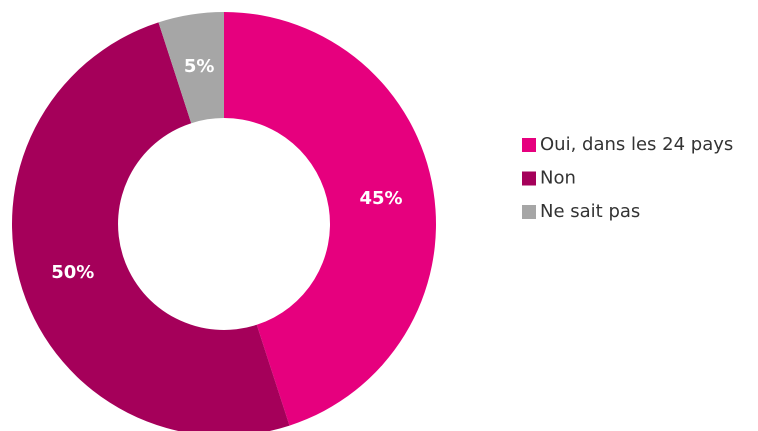 This screenshot has width=758, height=431. Describe the element at coordinates (636, 144) in the screenshot. I see `legend-label: Oui, dans les 24 pays` at that location.